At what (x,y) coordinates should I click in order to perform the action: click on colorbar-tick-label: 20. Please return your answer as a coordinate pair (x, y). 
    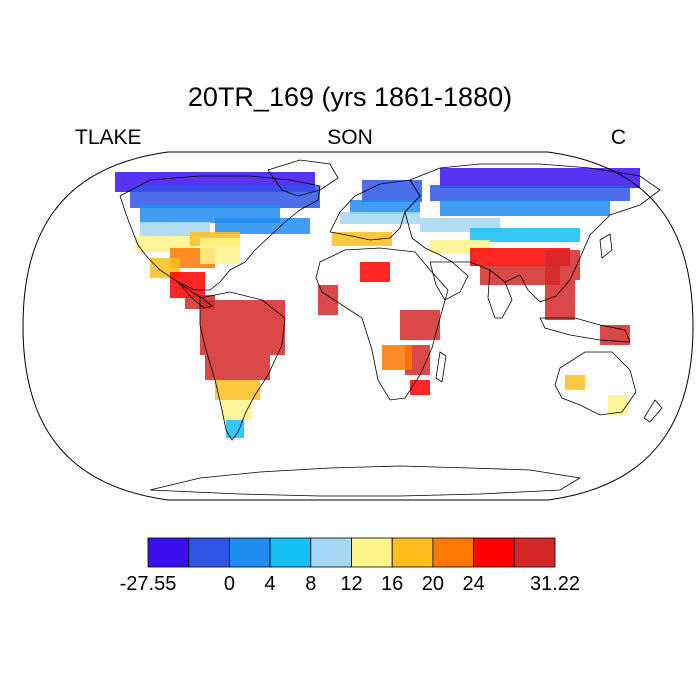
    Looking at the image, I should click on (433, 584).